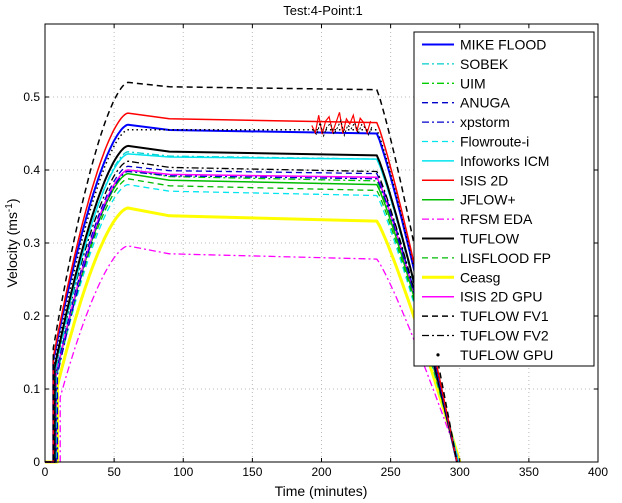  Describe the element at coordinates (496, 219) in the screenshot. I see `legend-entry-label: RFSM EDA` at that location.